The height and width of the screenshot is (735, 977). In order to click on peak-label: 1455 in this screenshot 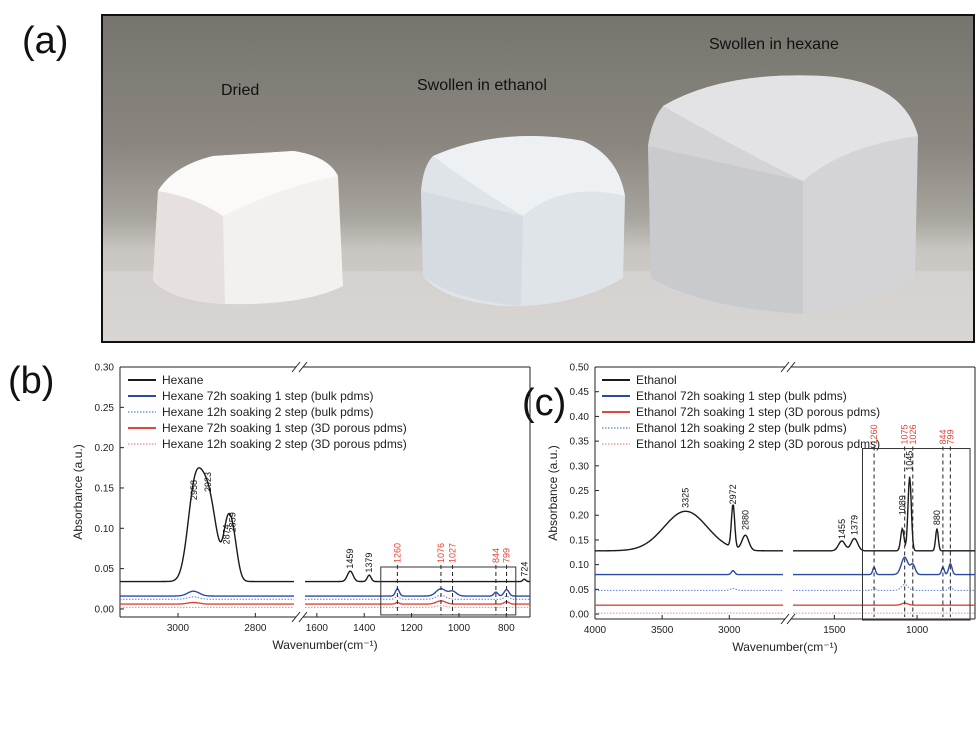, I will do `click(842, 529)`.